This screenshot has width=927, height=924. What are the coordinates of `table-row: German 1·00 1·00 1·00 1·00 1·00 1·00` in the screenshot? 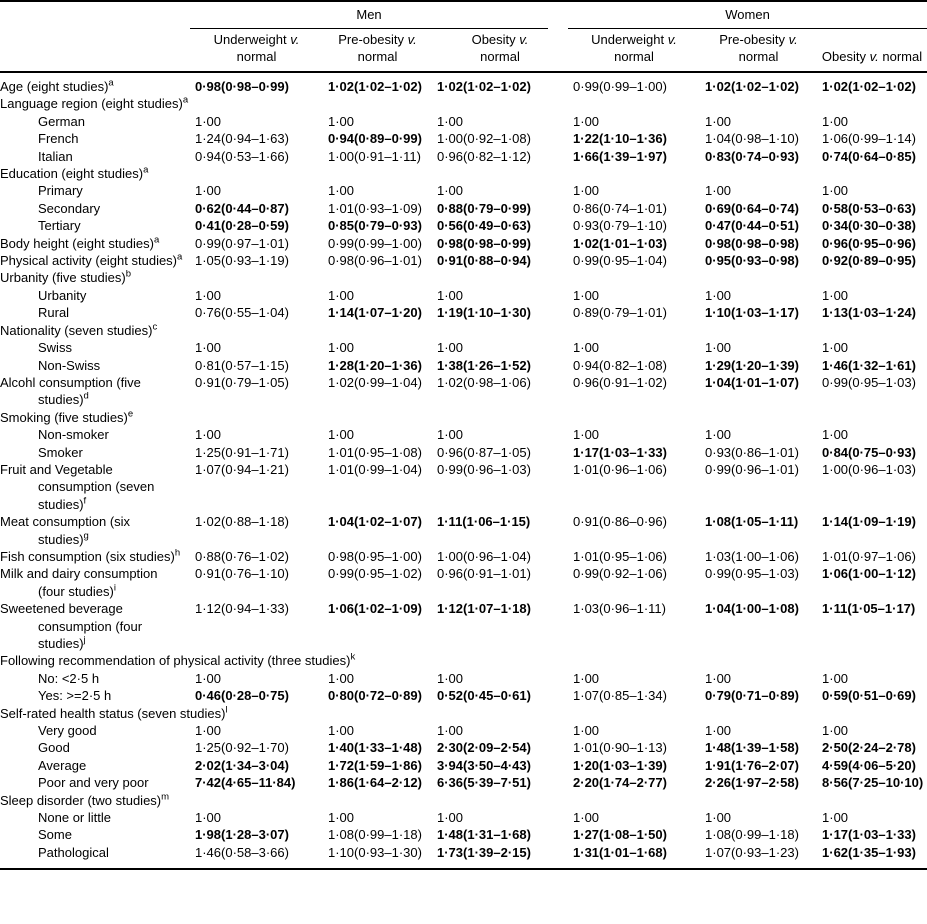 It's located at (463, 121).